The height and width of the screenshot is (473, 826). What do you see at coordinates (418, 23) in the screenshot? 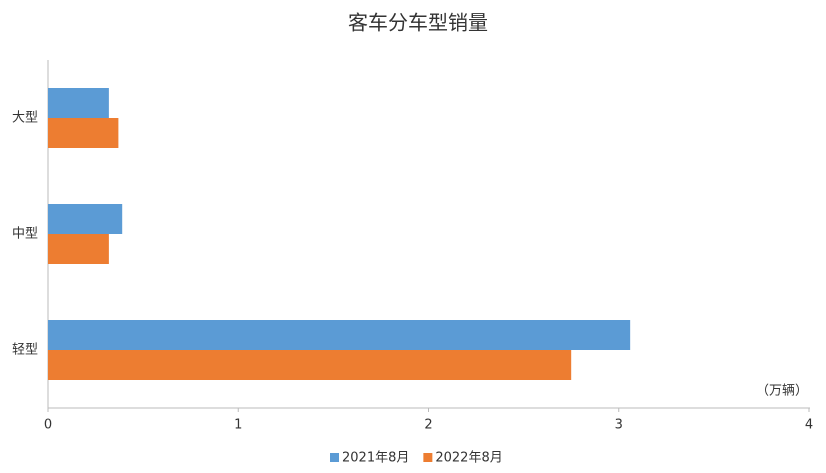
I see `chart-title: 客车分车型销量` at bounding box center [418, 23].